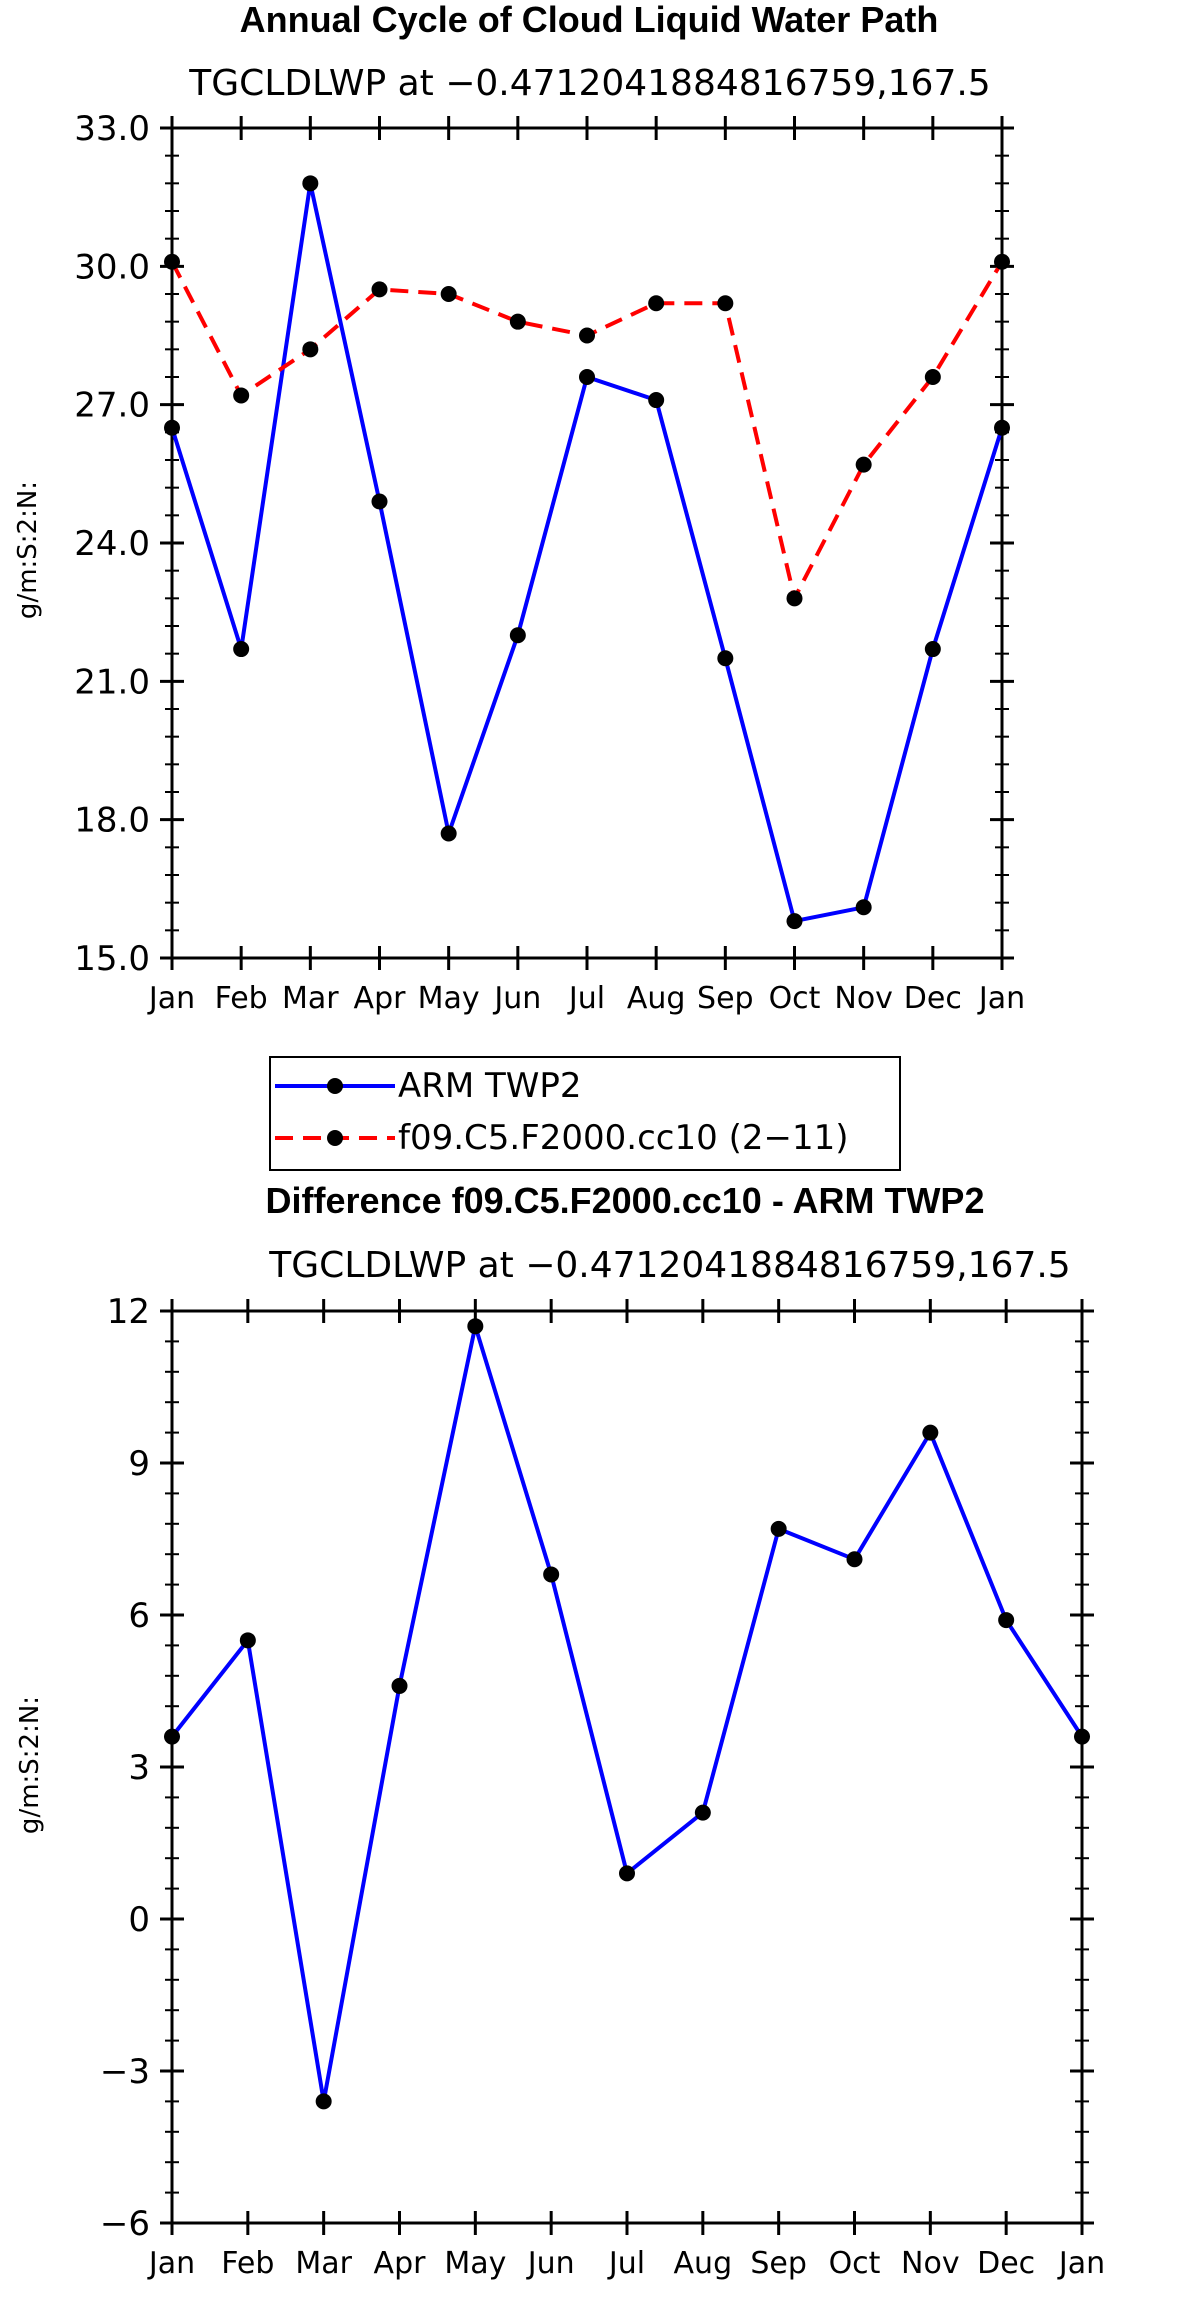 Image resolution: width=1179 pixels, height=2307 pixels. I want to click on chart1-y-tick-labels: 15.0 18.0 21.0 24.0 27.0 30.0 33.0, so click(112, 544).